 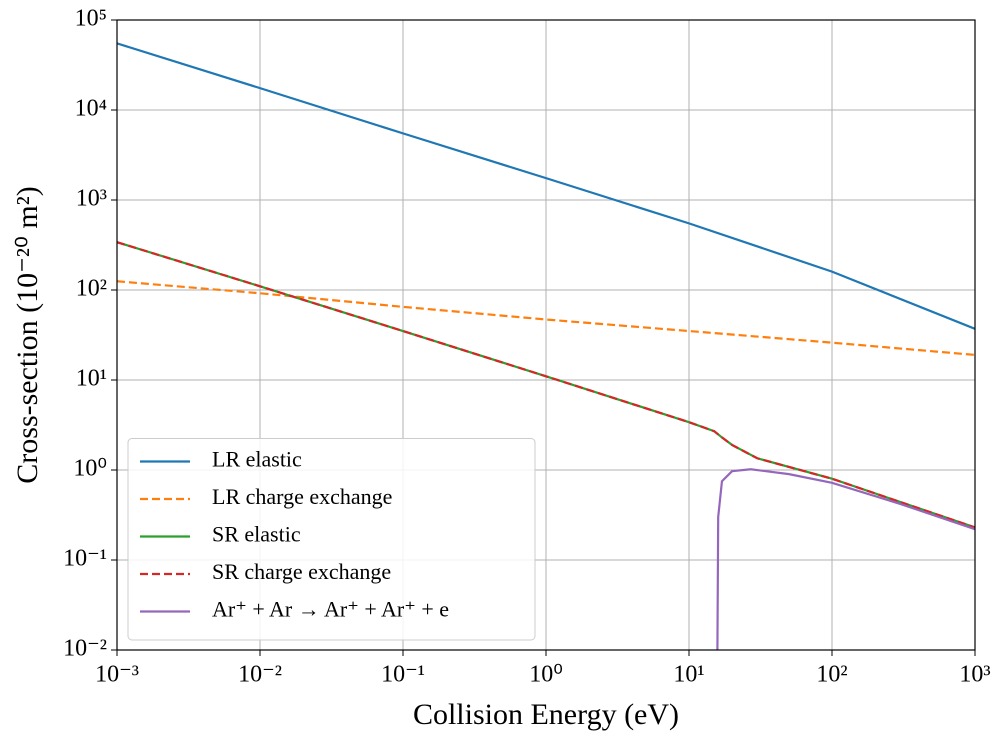 What do you see at coordinates (302, 496) in the screenshot?
I see `legend-label: LR charge exchange` at bounding box center [302, 496].